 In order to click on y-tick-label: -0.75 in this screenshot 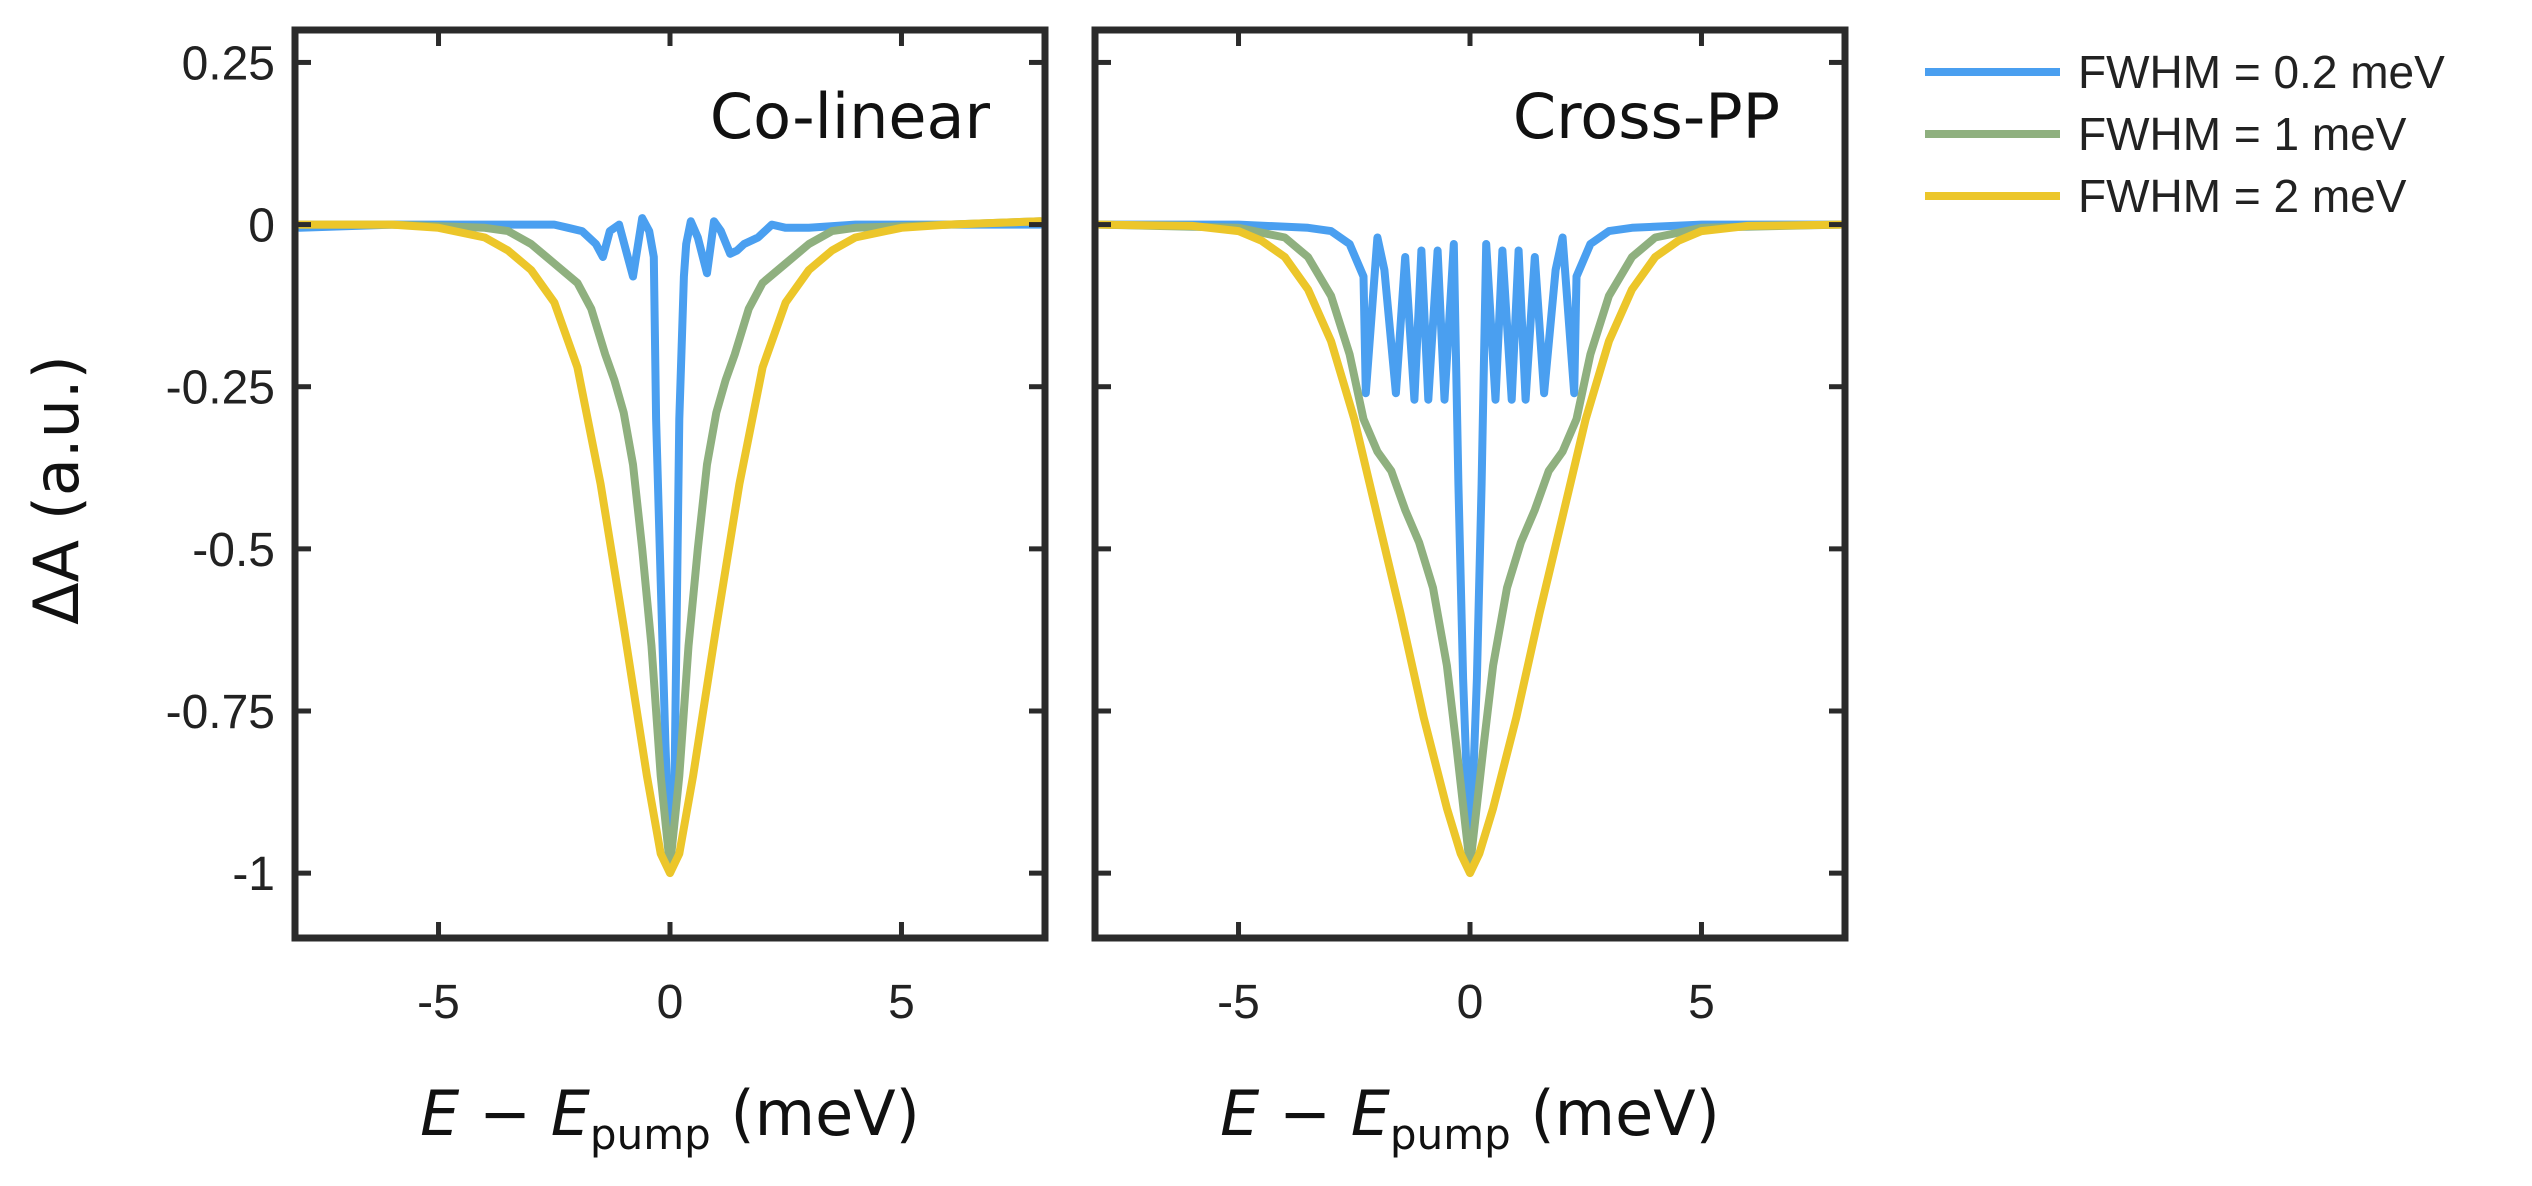, I will do `click(220, 712)`.